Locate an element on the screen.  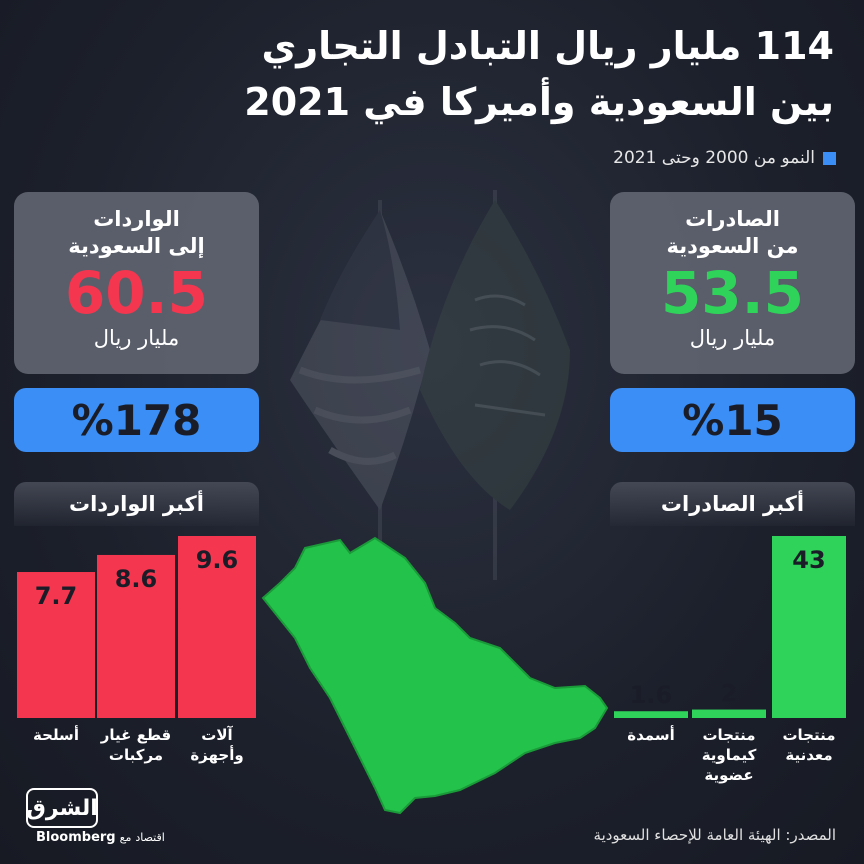
imports-card: الواردات إلى السعودية 60.5 مليار ريال is located at coordinates (136, 283).